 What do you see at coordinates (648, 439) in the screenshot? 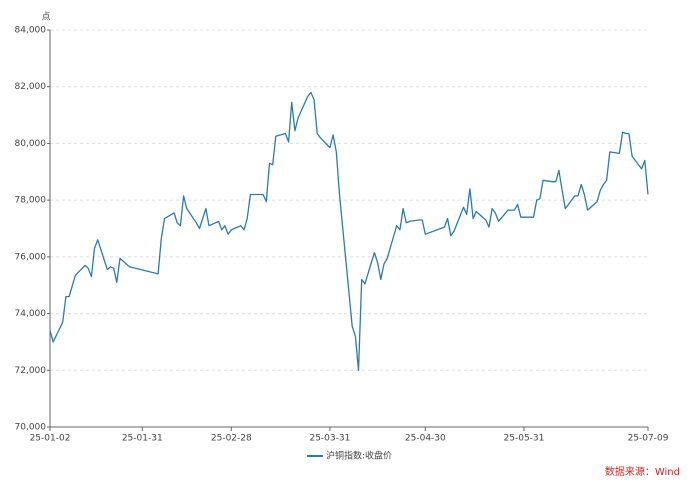
I see `x-tick-label: 25-07-09` at bounding box center [648, 439].